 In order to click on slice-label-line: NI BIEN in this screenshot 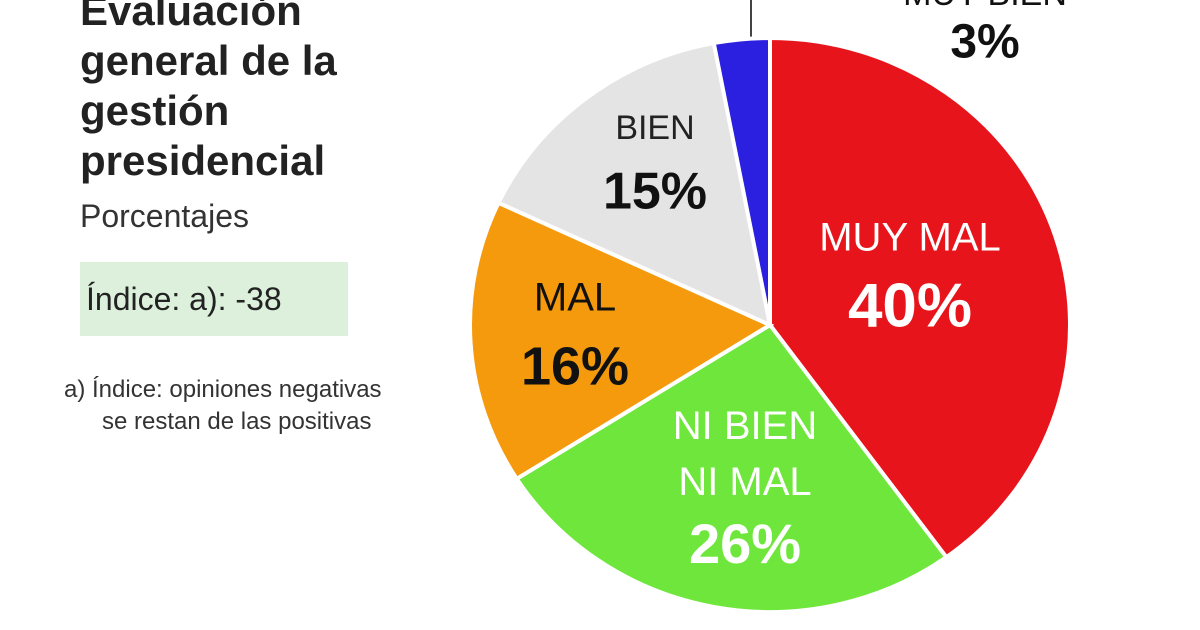, I will do `click(745, 426)`.